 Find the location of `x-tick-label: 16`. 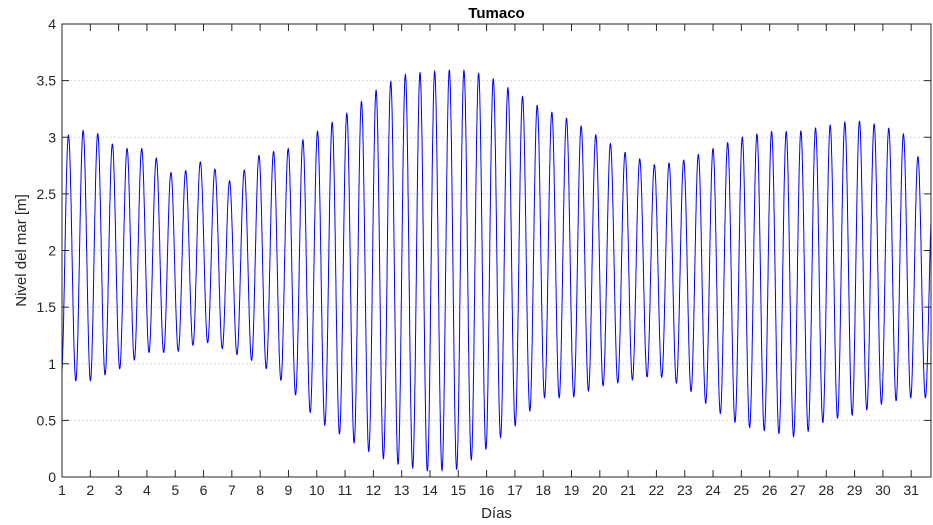

x-tick-label: 16 is located at coordinates (487, 490).